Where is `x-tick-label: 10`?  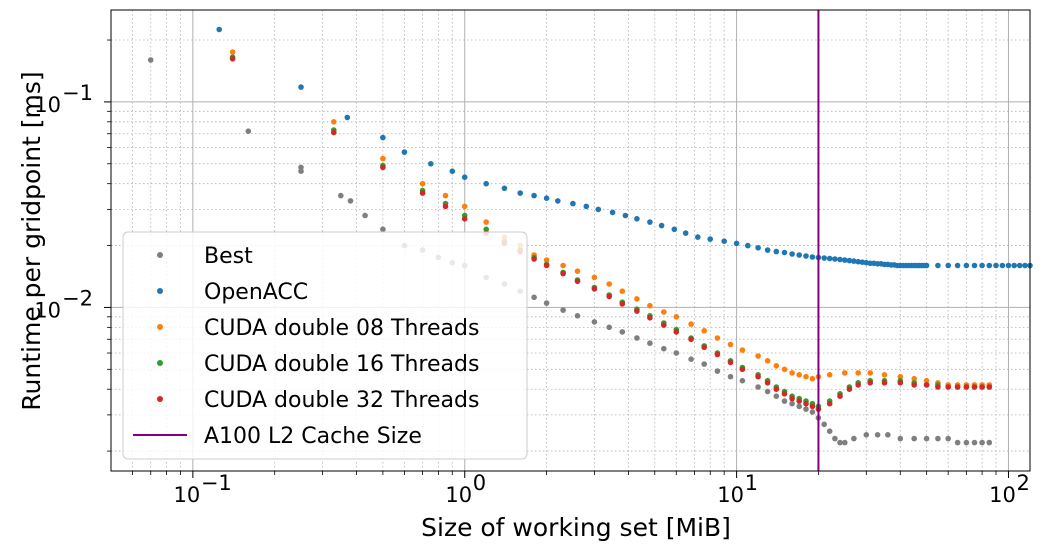
x-tick-label: 10 is located at coordinates (186, 495).